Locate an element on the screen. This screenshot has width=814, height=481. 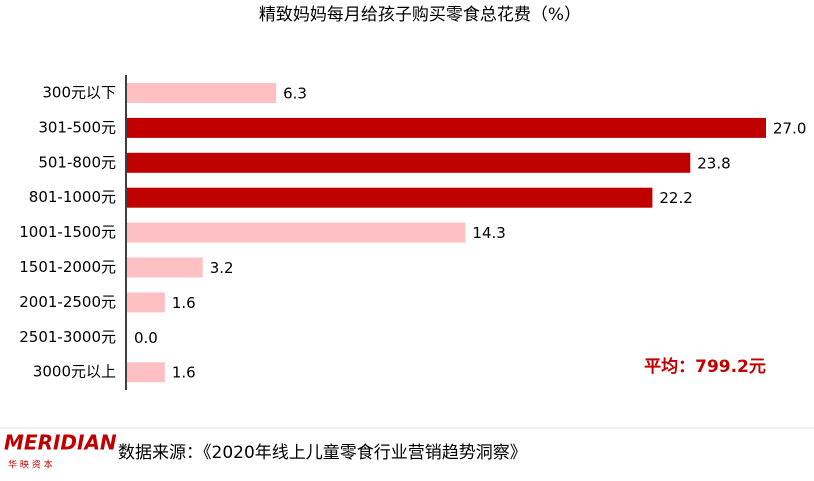
value-label: 0.0 is located at coordinates (146, 338).